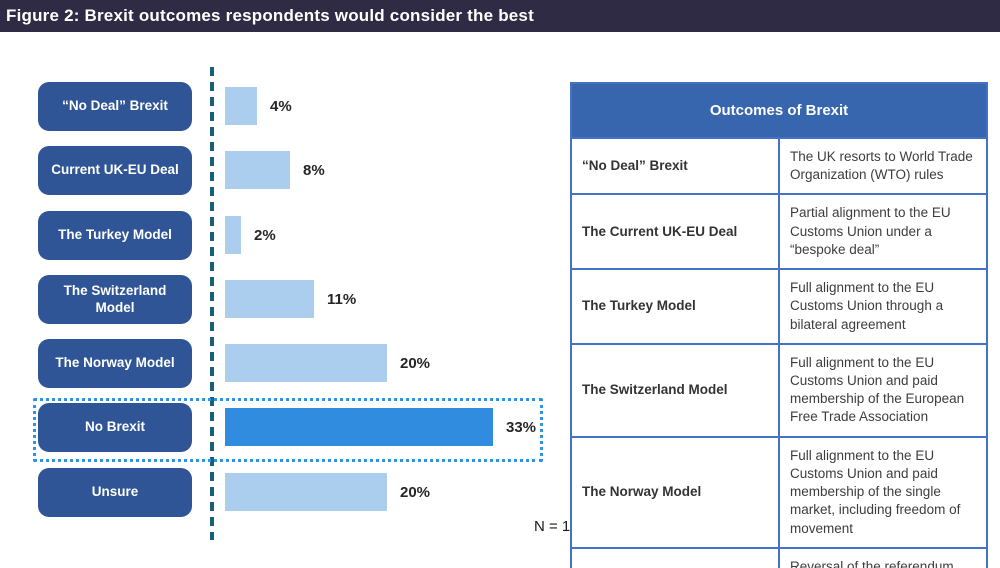 The width and height of the screenshot is (1000, 568). What do you see at coordinates (233, 235) in the screenshot?
I see `bar-the-turkey-model` at bounding box center [233, 235].